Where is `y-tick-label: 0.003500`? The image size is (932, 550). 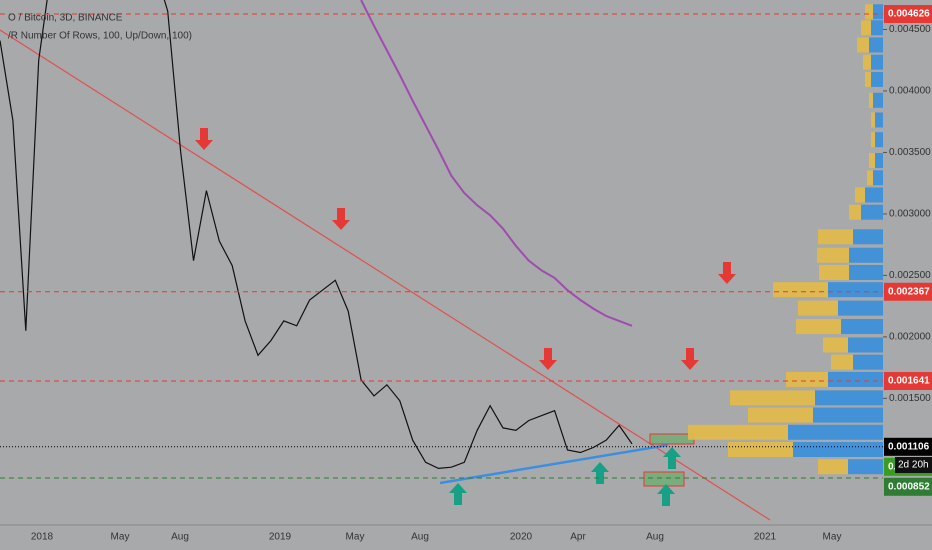 y-tick-label: 0.003500 is located at coordinates (910, 152).